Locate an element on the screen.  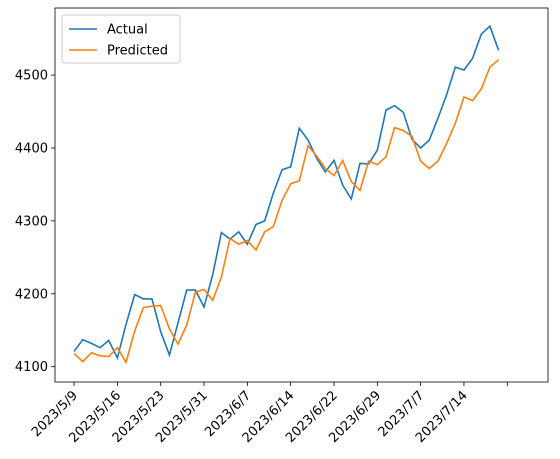
y-tick-label: 4100 is located at coordinates (31, 367).